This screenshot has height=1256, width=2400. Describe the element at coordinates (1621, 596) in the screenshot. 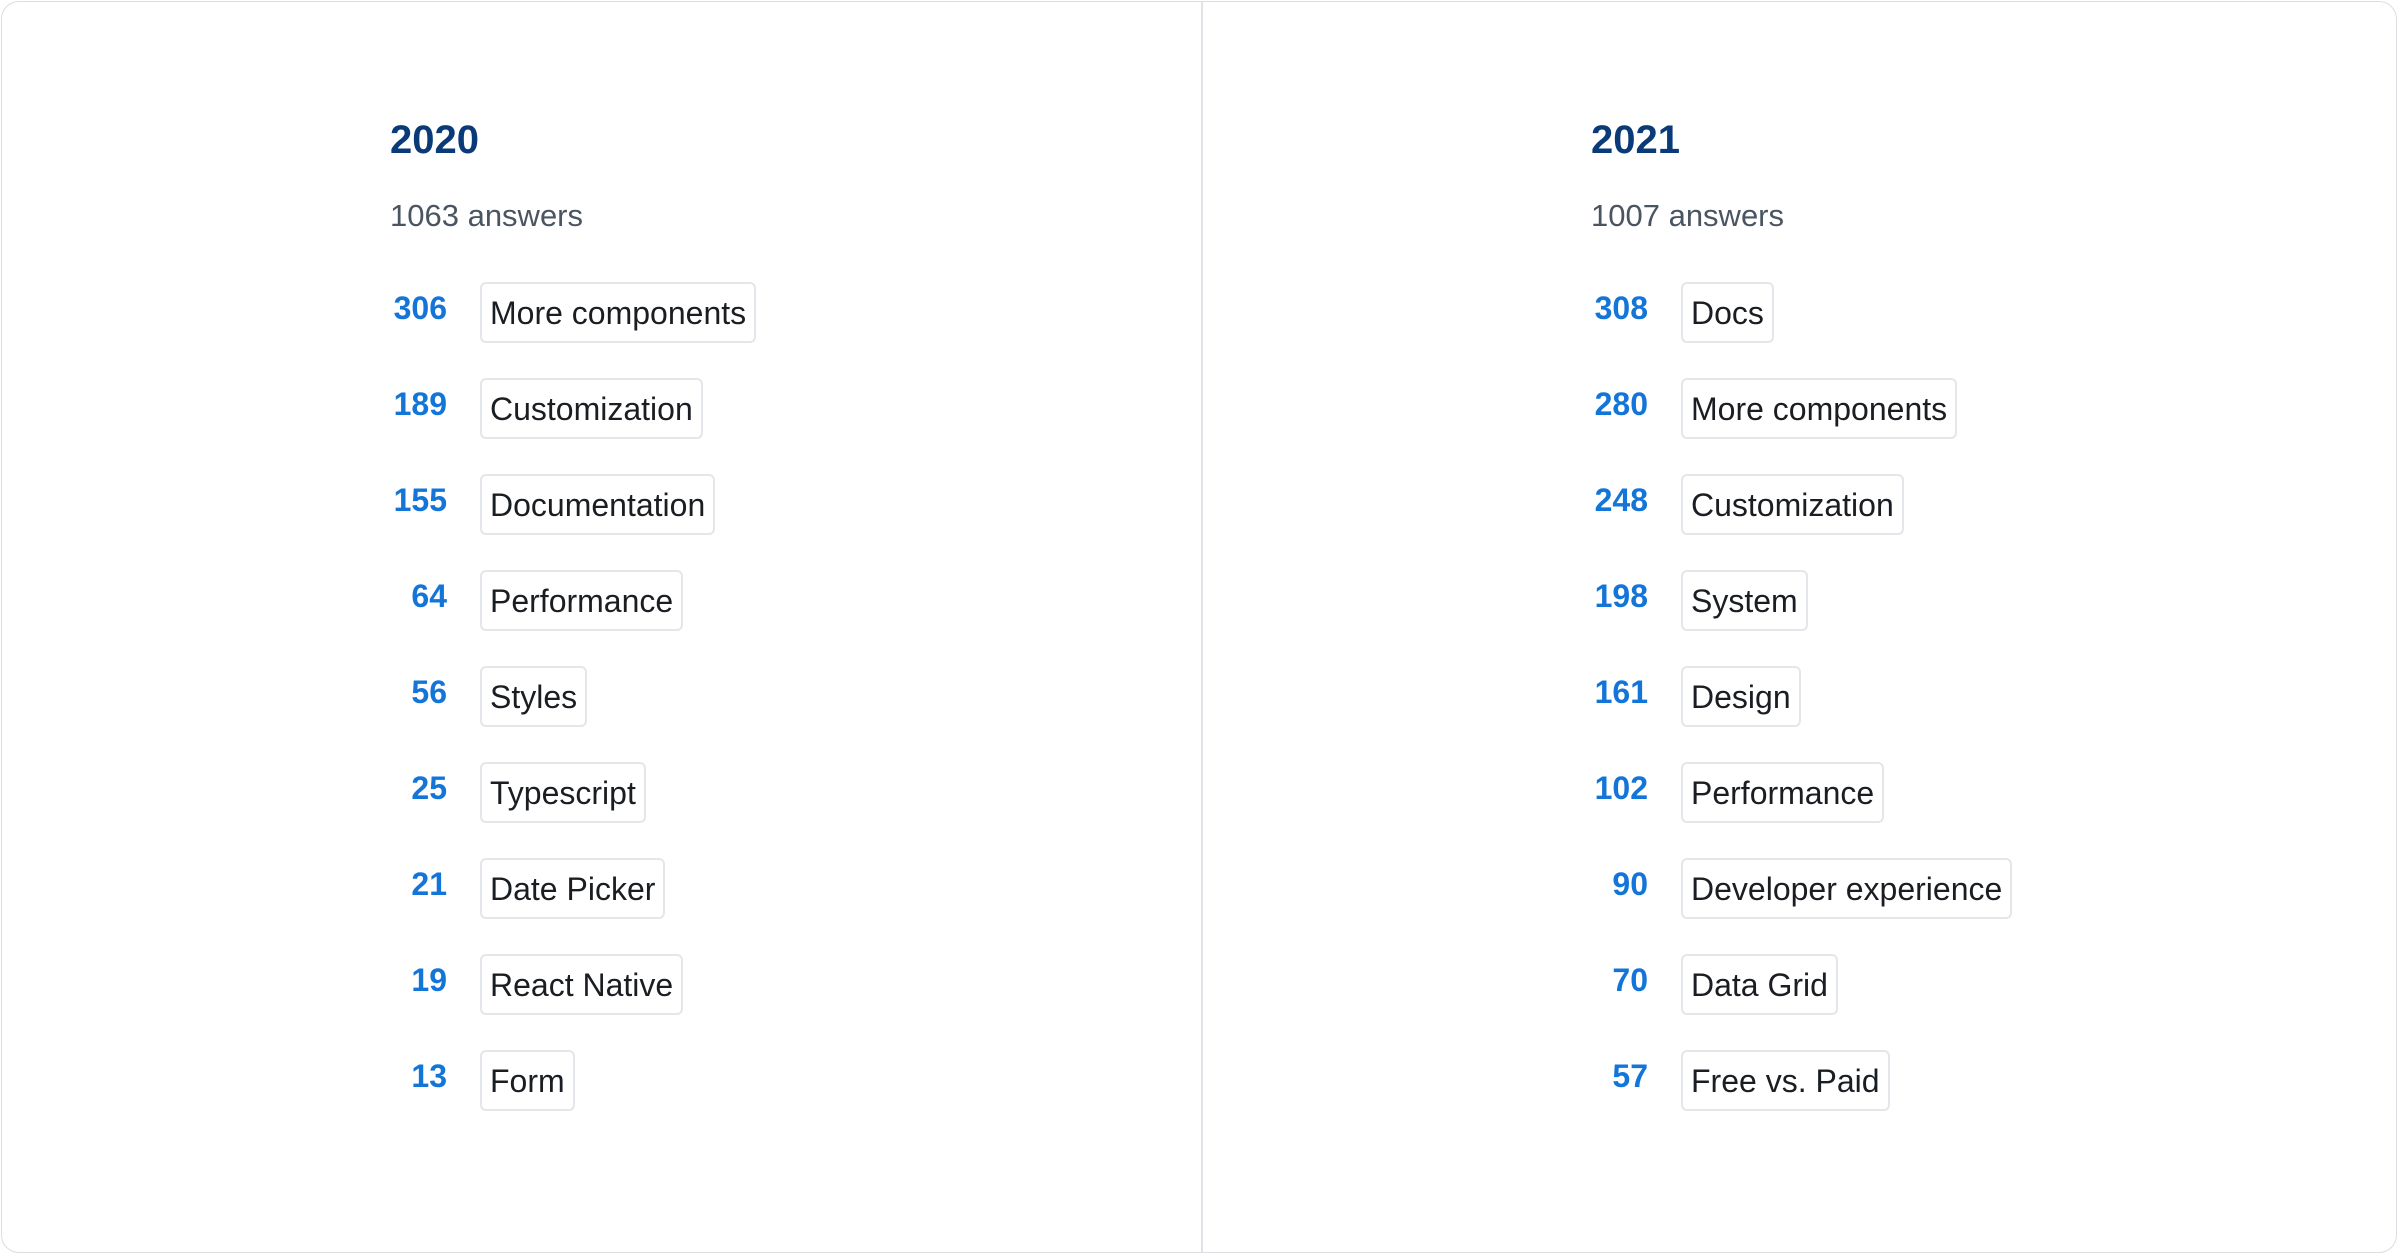

I see `item-count: 198` at that location.